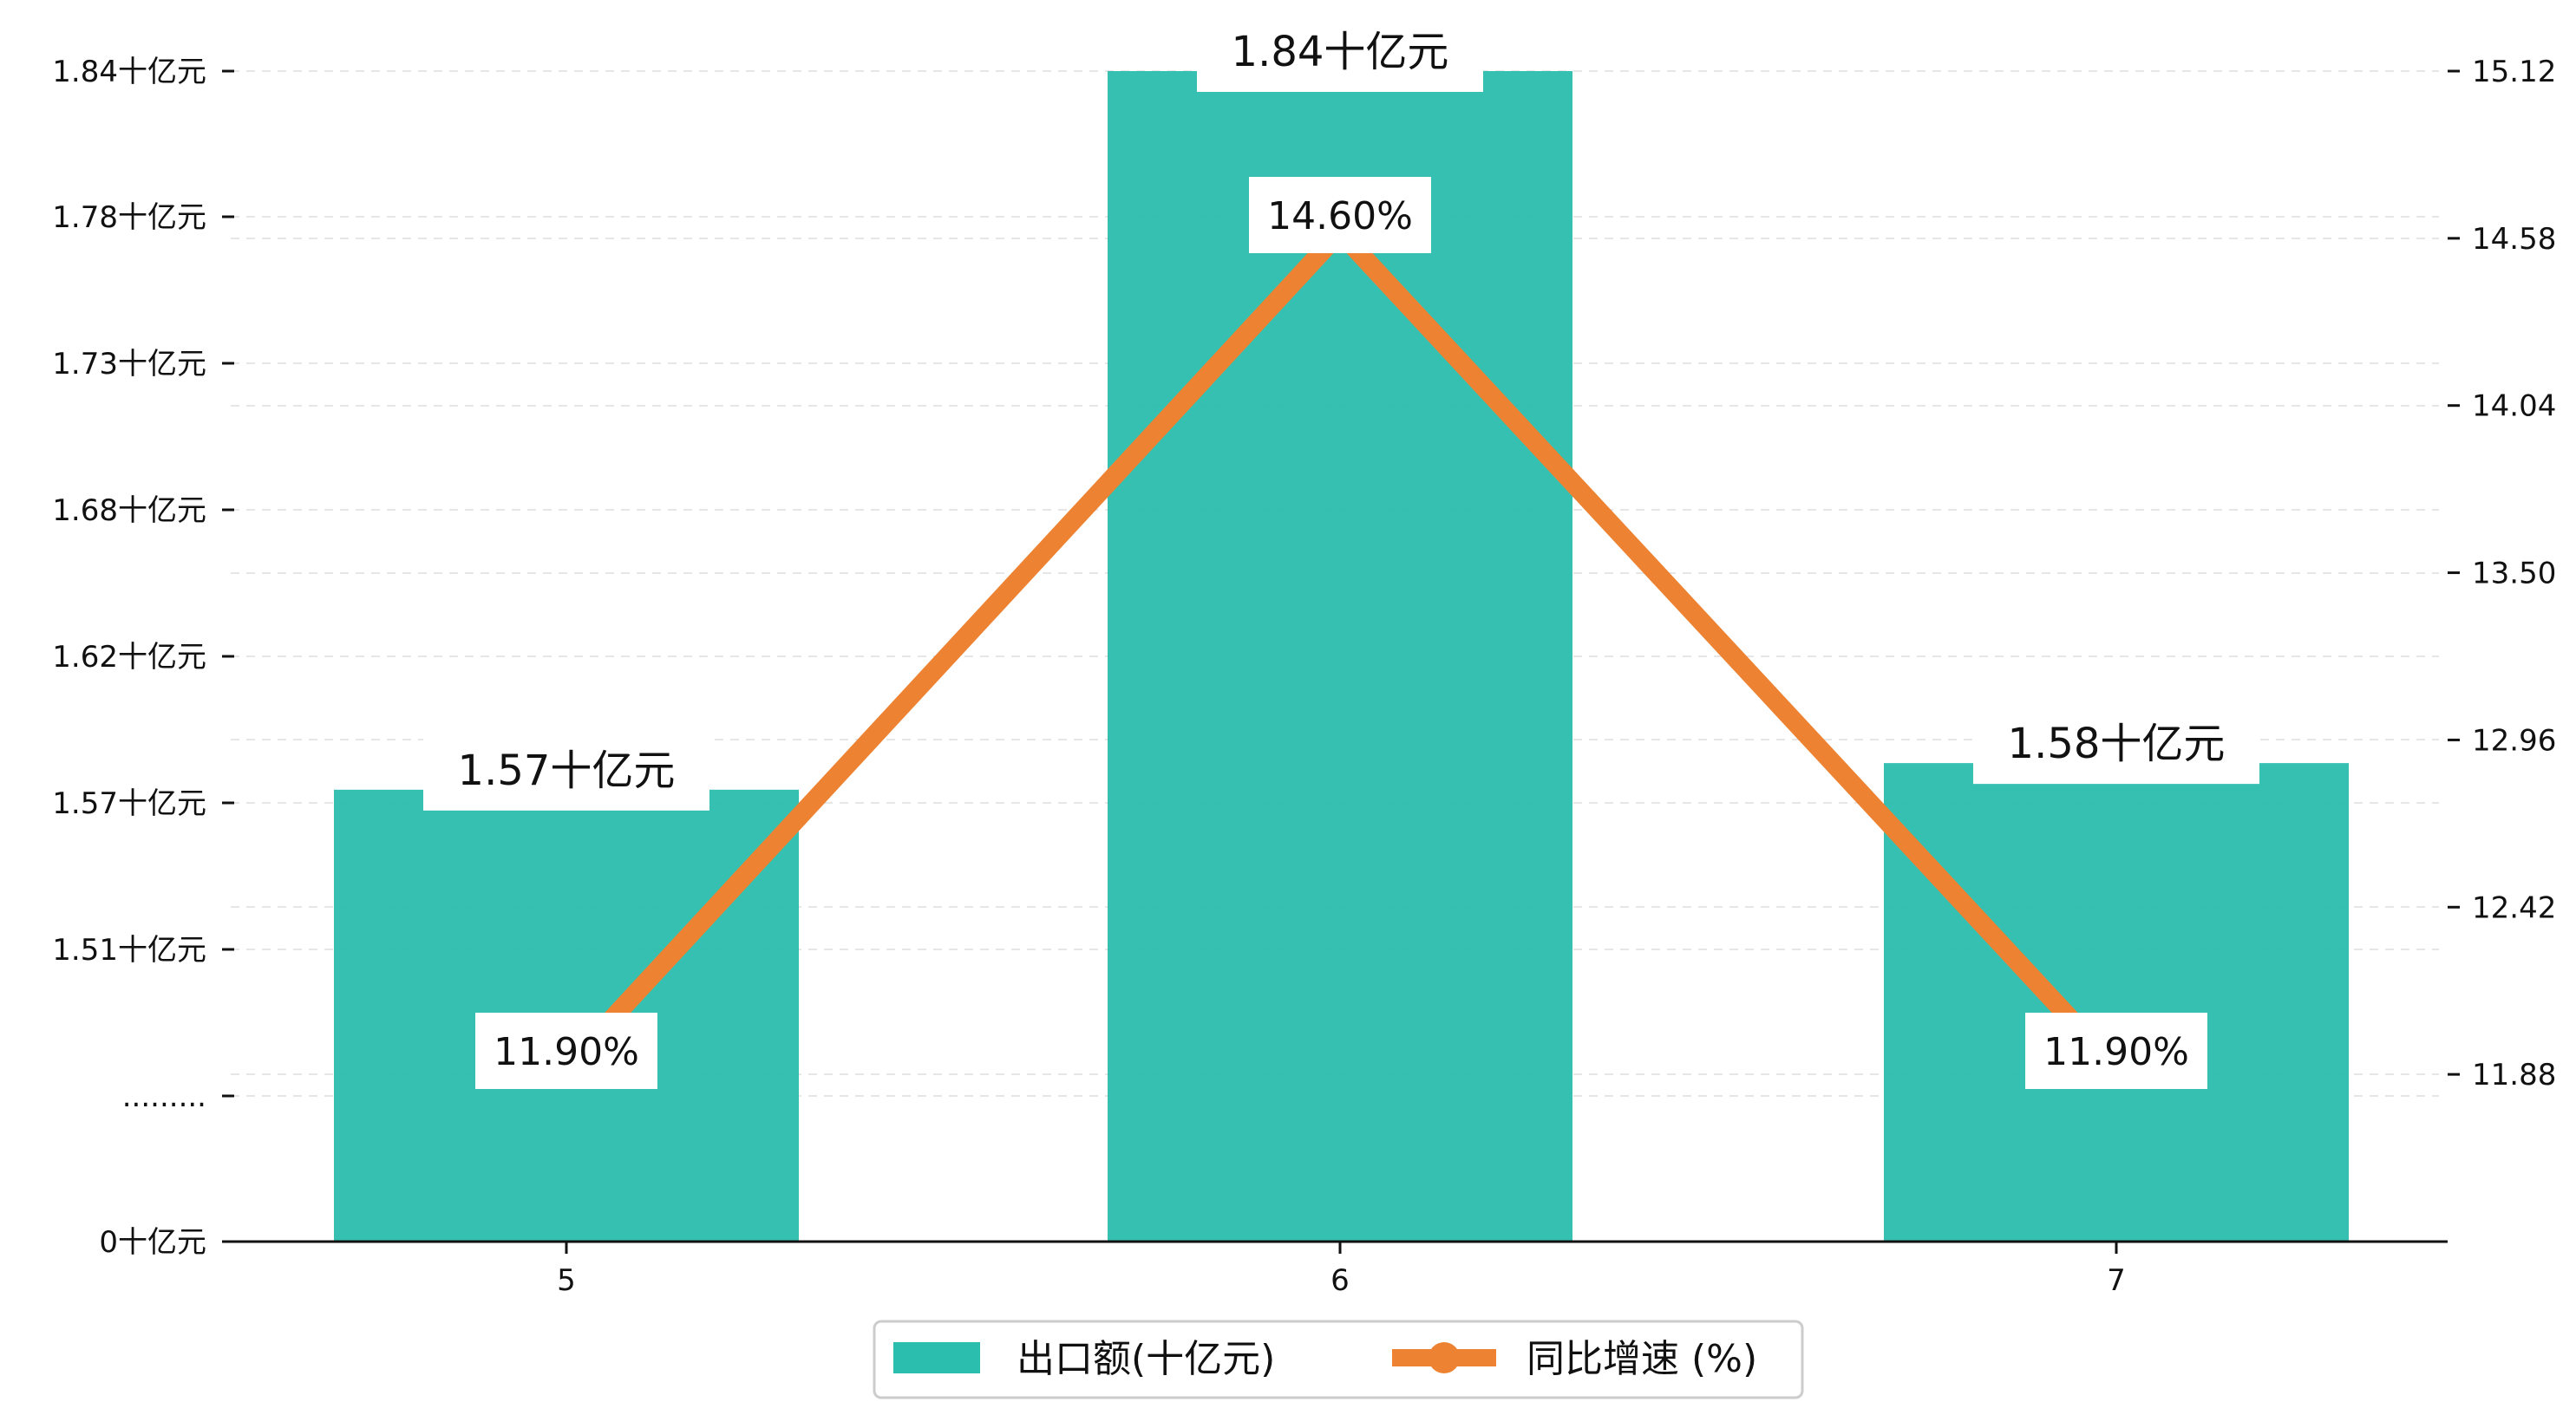 The width and height of the screenshot is (2576, 1415). Describe the element at coordinates (1146, 1359) in the screenshot. I see `legend-label-bar: 出口额(十亿元)` at that location.